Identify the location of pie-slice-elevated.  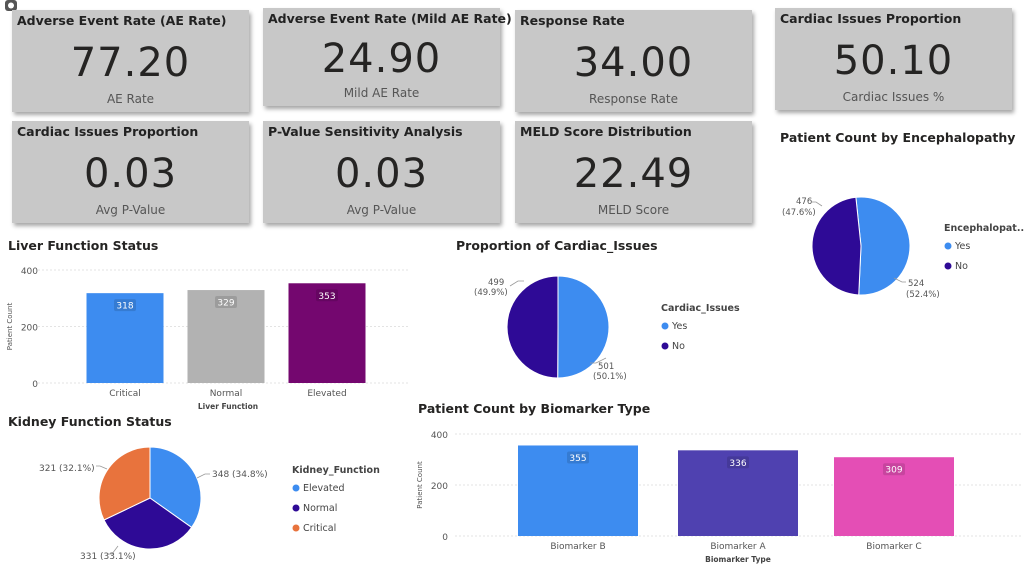
(175, 487).